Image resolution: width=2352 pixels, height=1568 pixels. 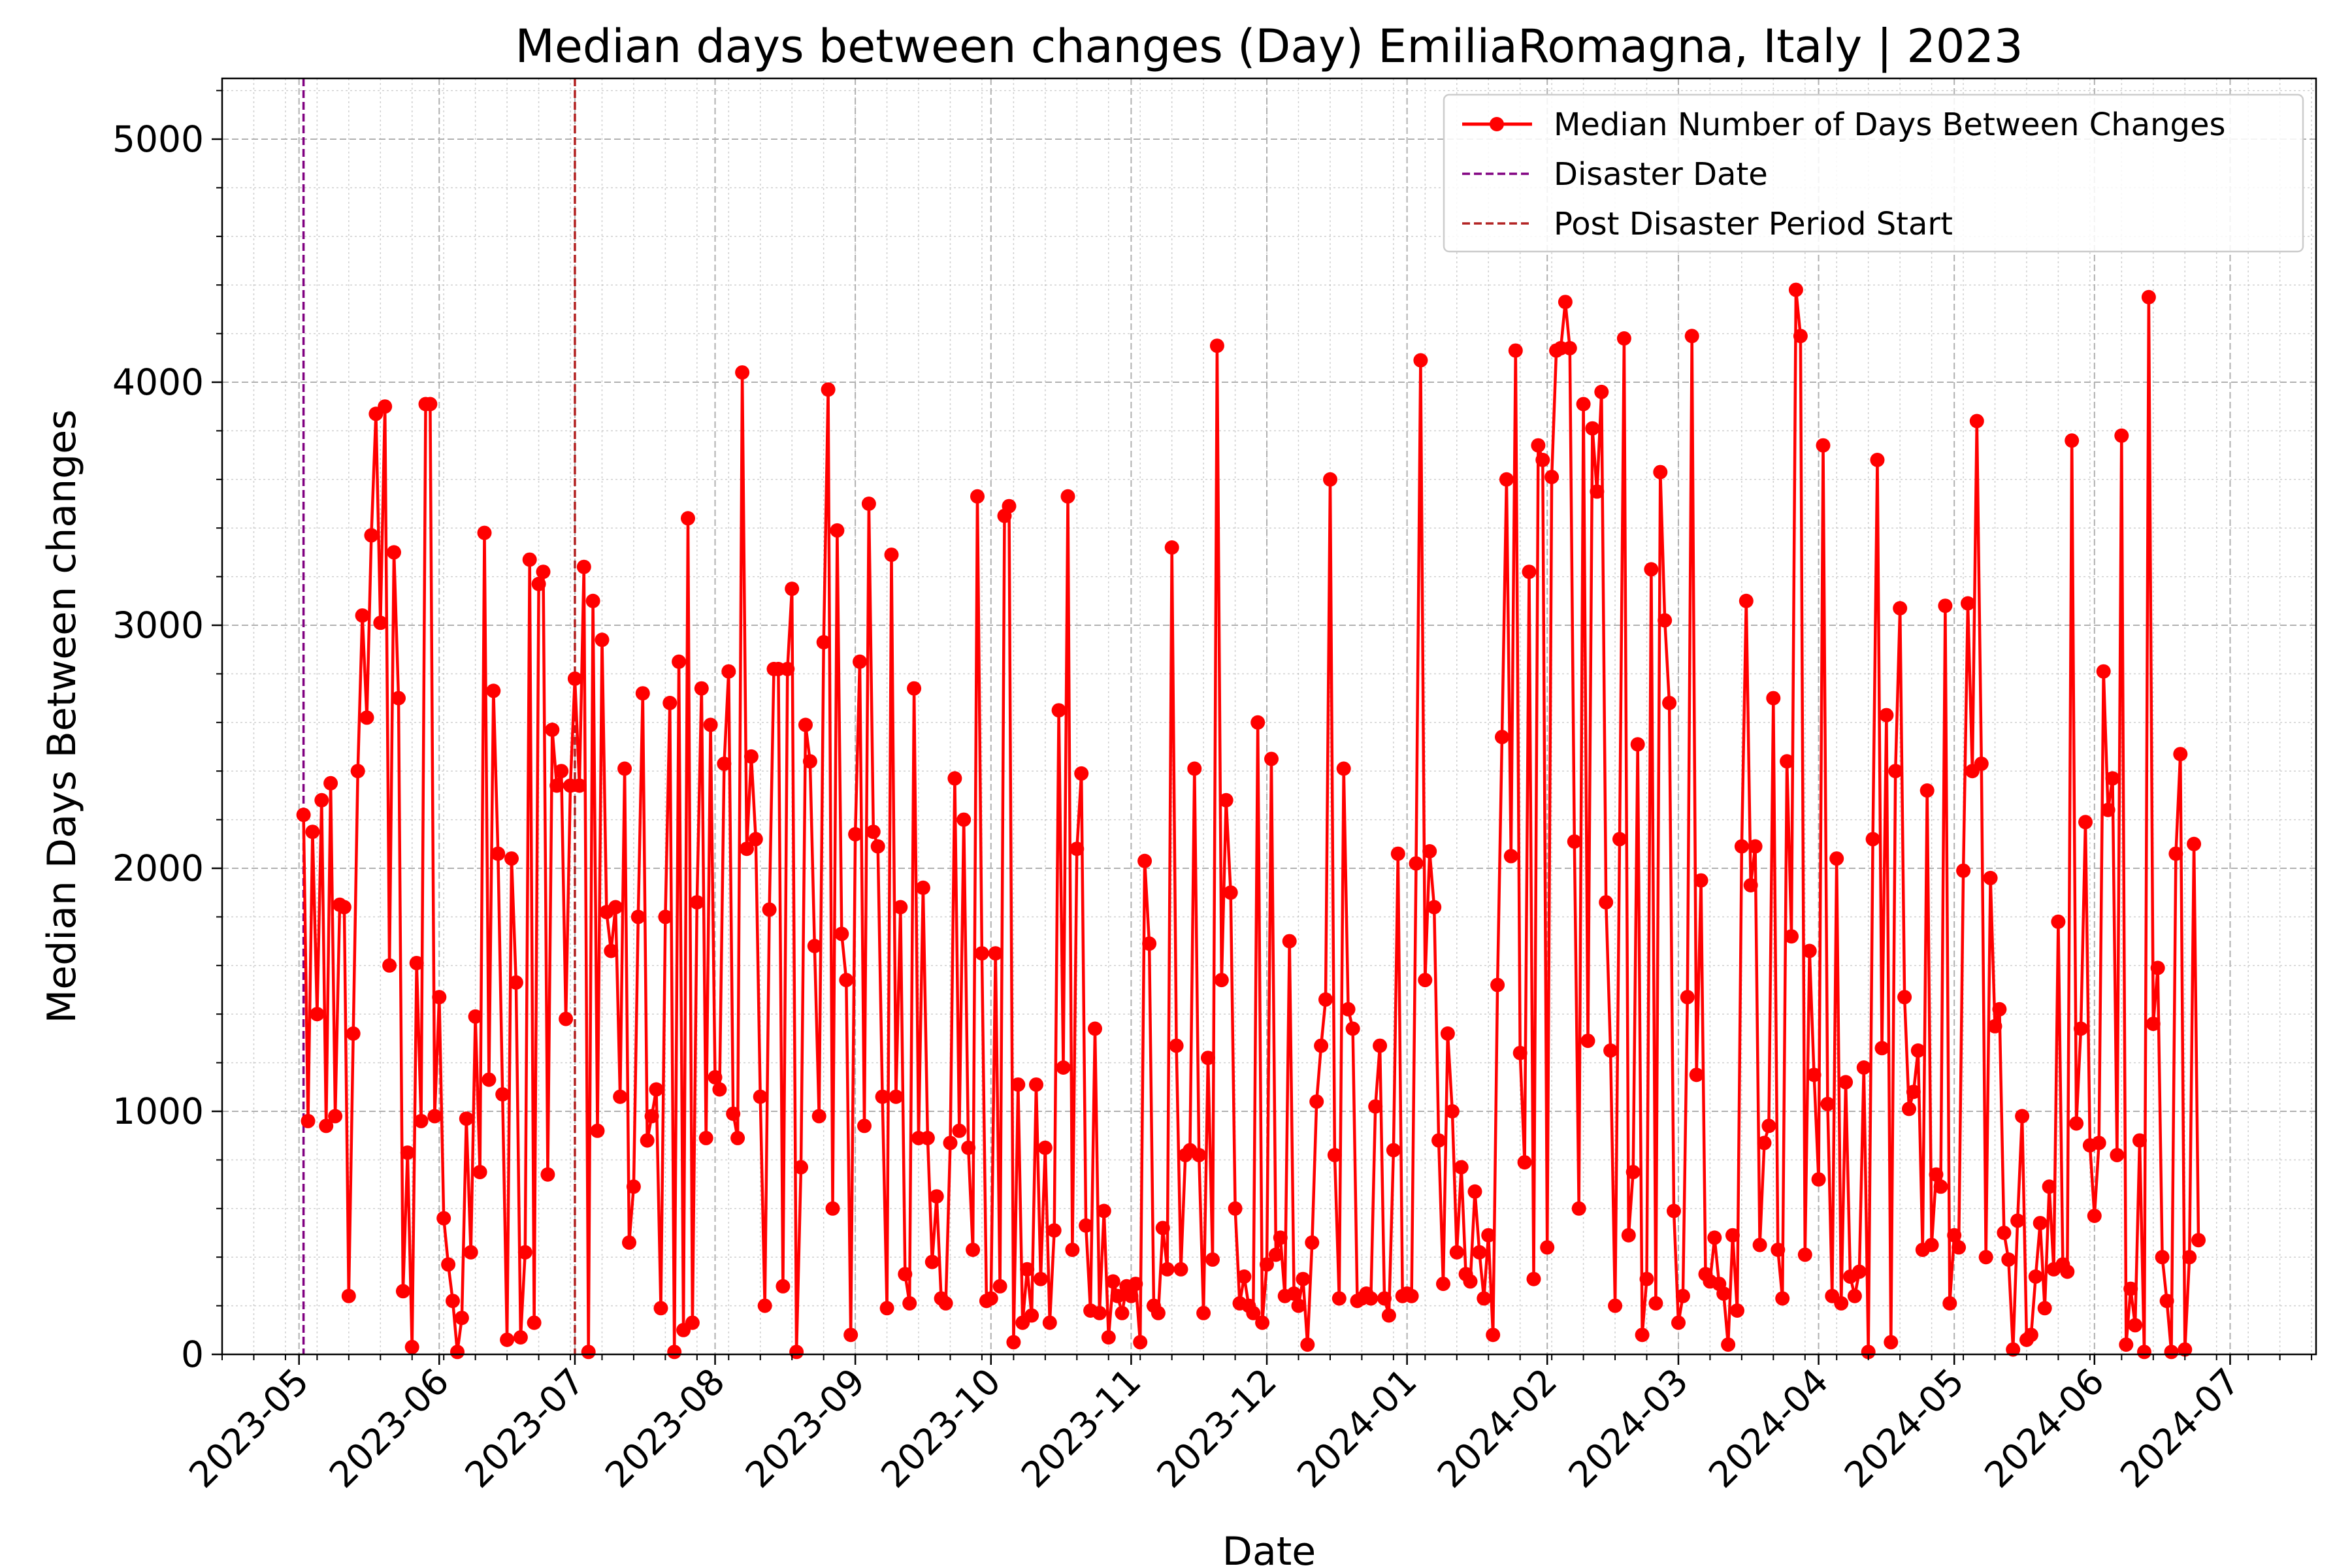 What do you see at coordinates (1873, 173) in the screenshot?
I see `legend-box` at bounding box center [1873, 173].